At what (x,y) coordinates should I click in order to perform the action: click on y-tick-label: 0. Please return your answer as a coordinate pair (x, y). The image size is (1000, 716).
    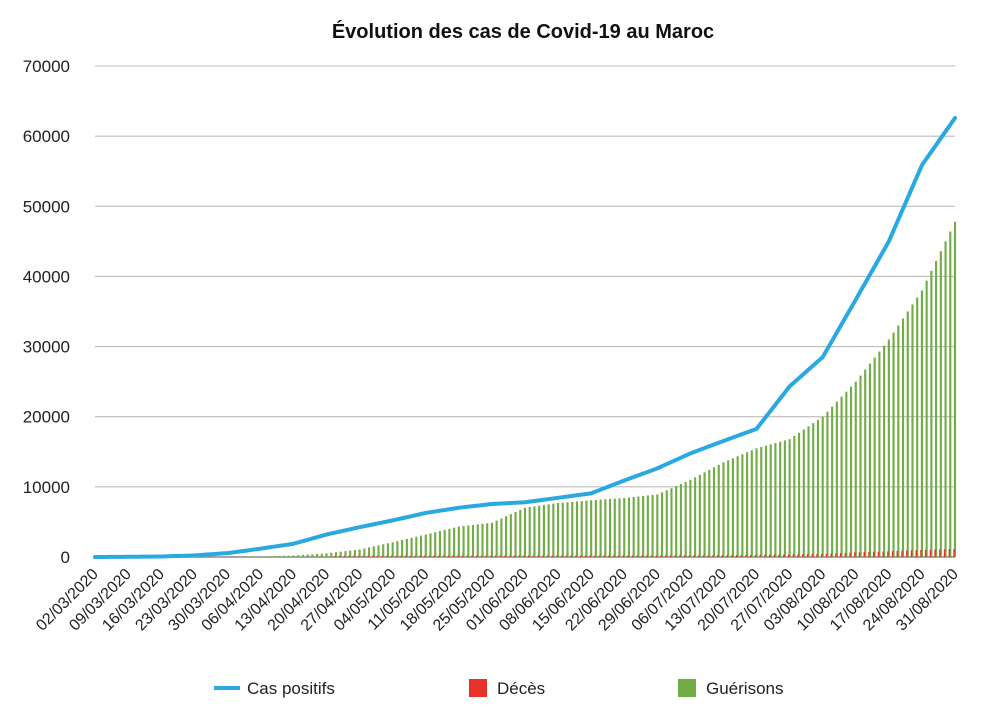
    Looking at the image, I should click on (65, 557).